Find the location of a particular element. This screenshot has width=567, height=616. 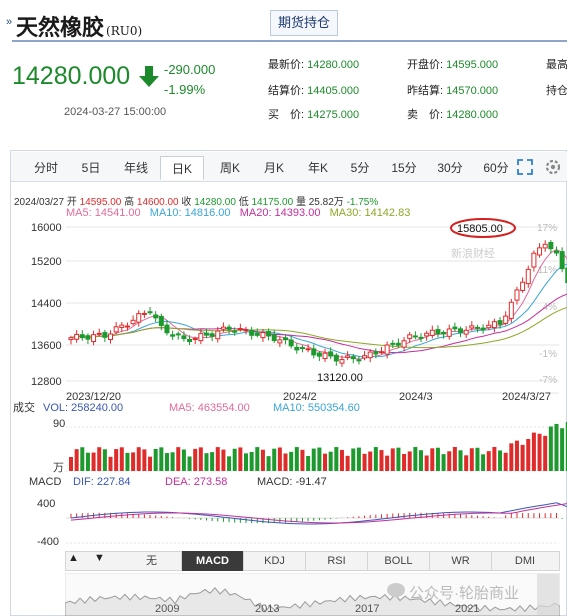

tab-yearly-k: 年K is located at coordinates (317, 168).